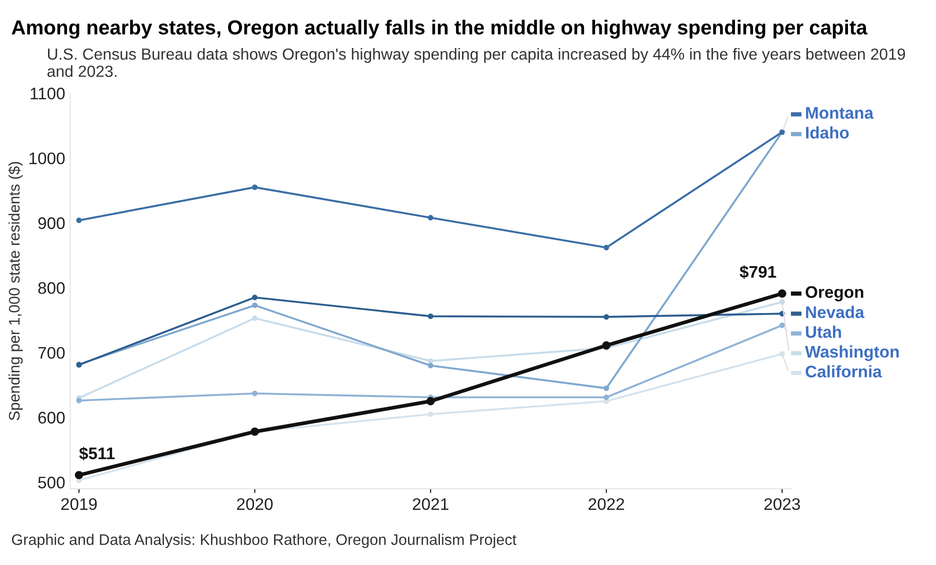 The image size is (936, 565). Describe the element at coordinates (844, 371) in the screenshot. I see `legend-label: California` at that location.